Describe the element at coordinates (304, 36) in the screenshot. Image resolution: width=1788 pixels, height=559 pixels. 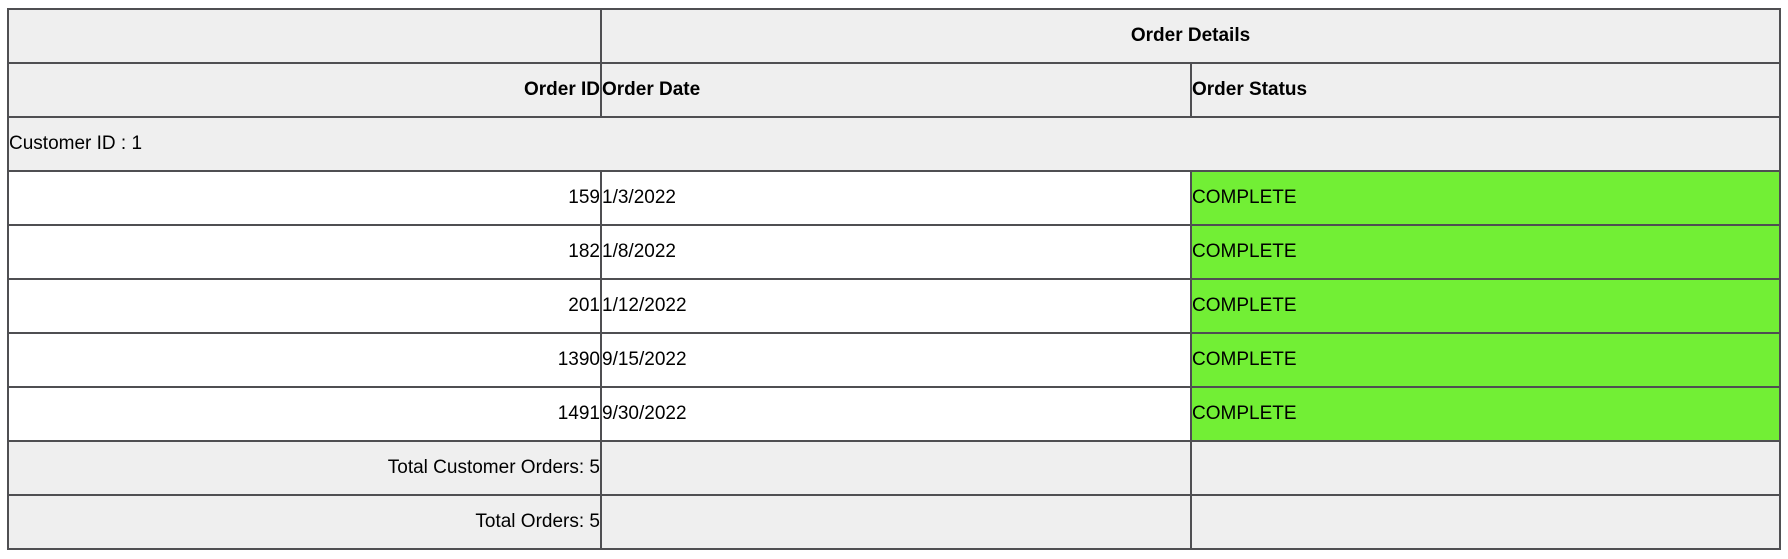
I see `corner-empty-cell` at that location.